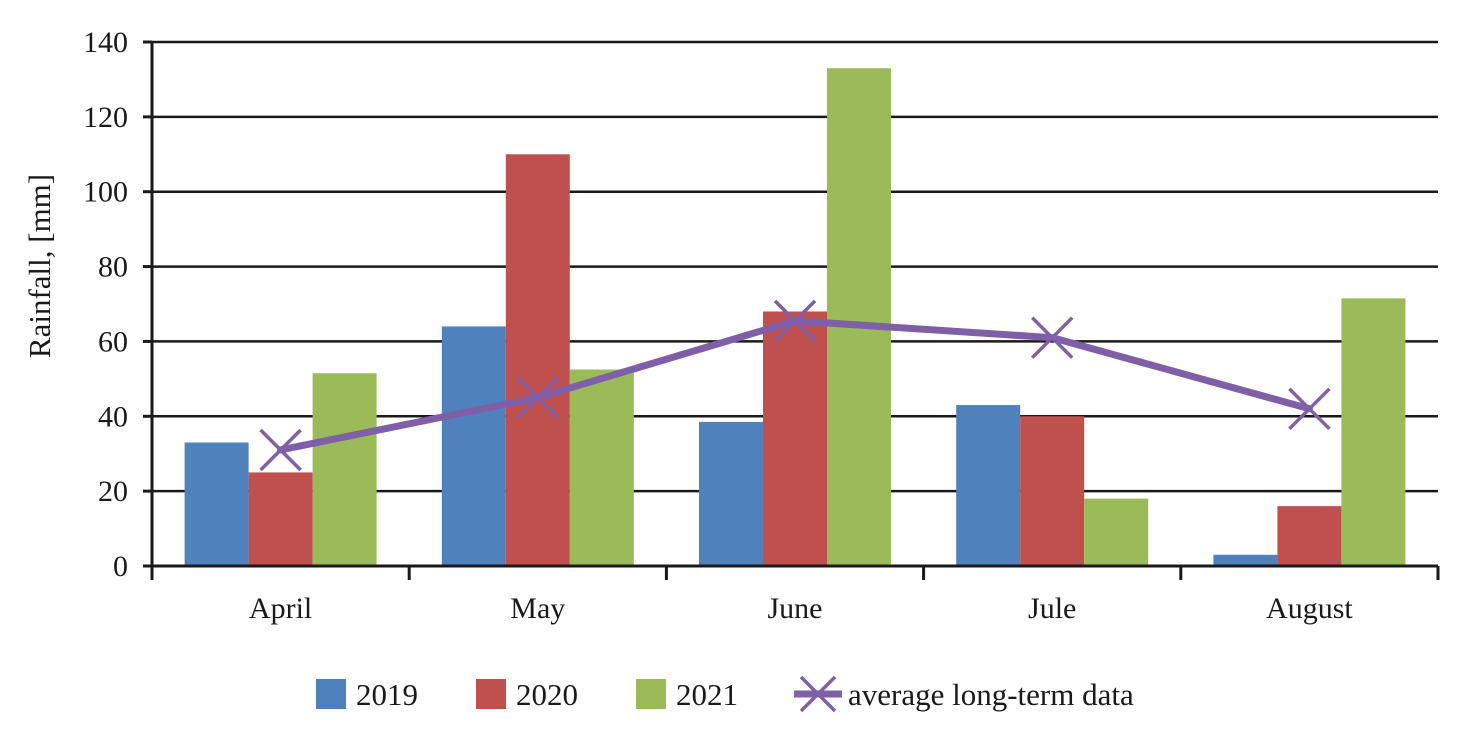 The image size is (1464, 745). I want to click on legend-item-average-long-term-data: average long-term data, so click(964, 694).